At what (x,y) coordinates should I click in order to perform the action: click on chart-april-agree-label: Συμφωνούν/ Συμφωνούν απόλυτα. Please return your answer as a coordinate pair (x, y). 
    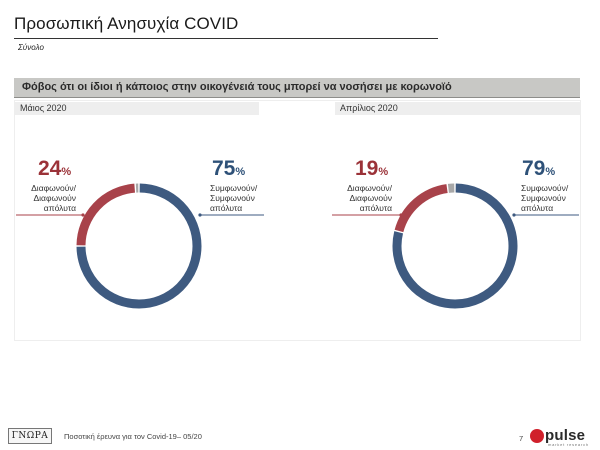
    Looking at the image, I should click on (545, 198).